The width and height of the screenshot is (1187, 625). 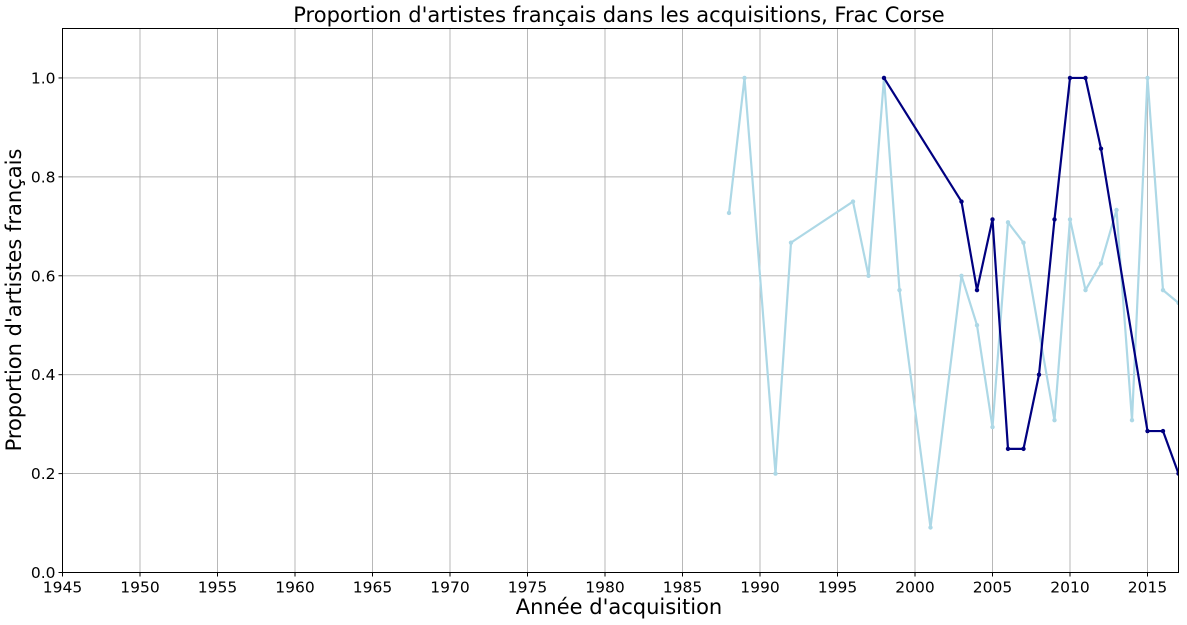 What do you see at coordinates (294, 588) in the screenshot?
I see `x-tick-label: 1960` at bounding box center [294, 588].